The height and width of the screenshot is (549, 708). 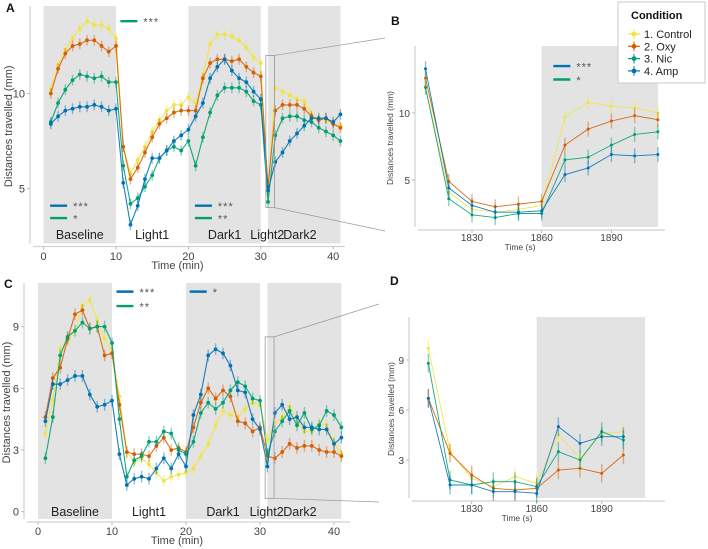 What do you see at coordinates (8, 284) in the screenshot?
I see `panel-letter: C` at bounding box center [8, 284].